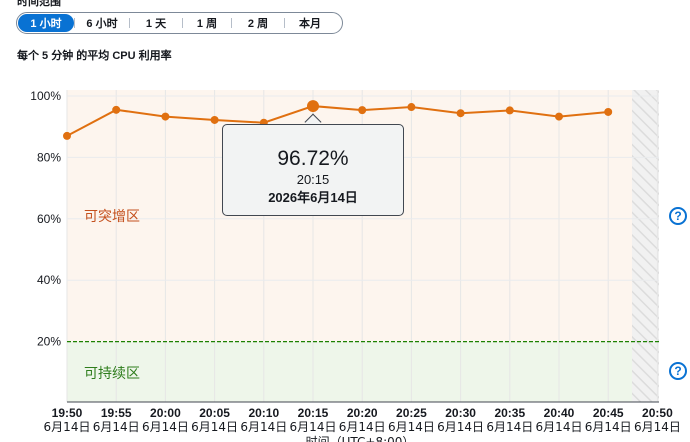 This screenshot has height=442, width=690. Describe the element at coordinates (165, 413) in the screenshot. I see `x-tick-time-label: 20:00` at that location.